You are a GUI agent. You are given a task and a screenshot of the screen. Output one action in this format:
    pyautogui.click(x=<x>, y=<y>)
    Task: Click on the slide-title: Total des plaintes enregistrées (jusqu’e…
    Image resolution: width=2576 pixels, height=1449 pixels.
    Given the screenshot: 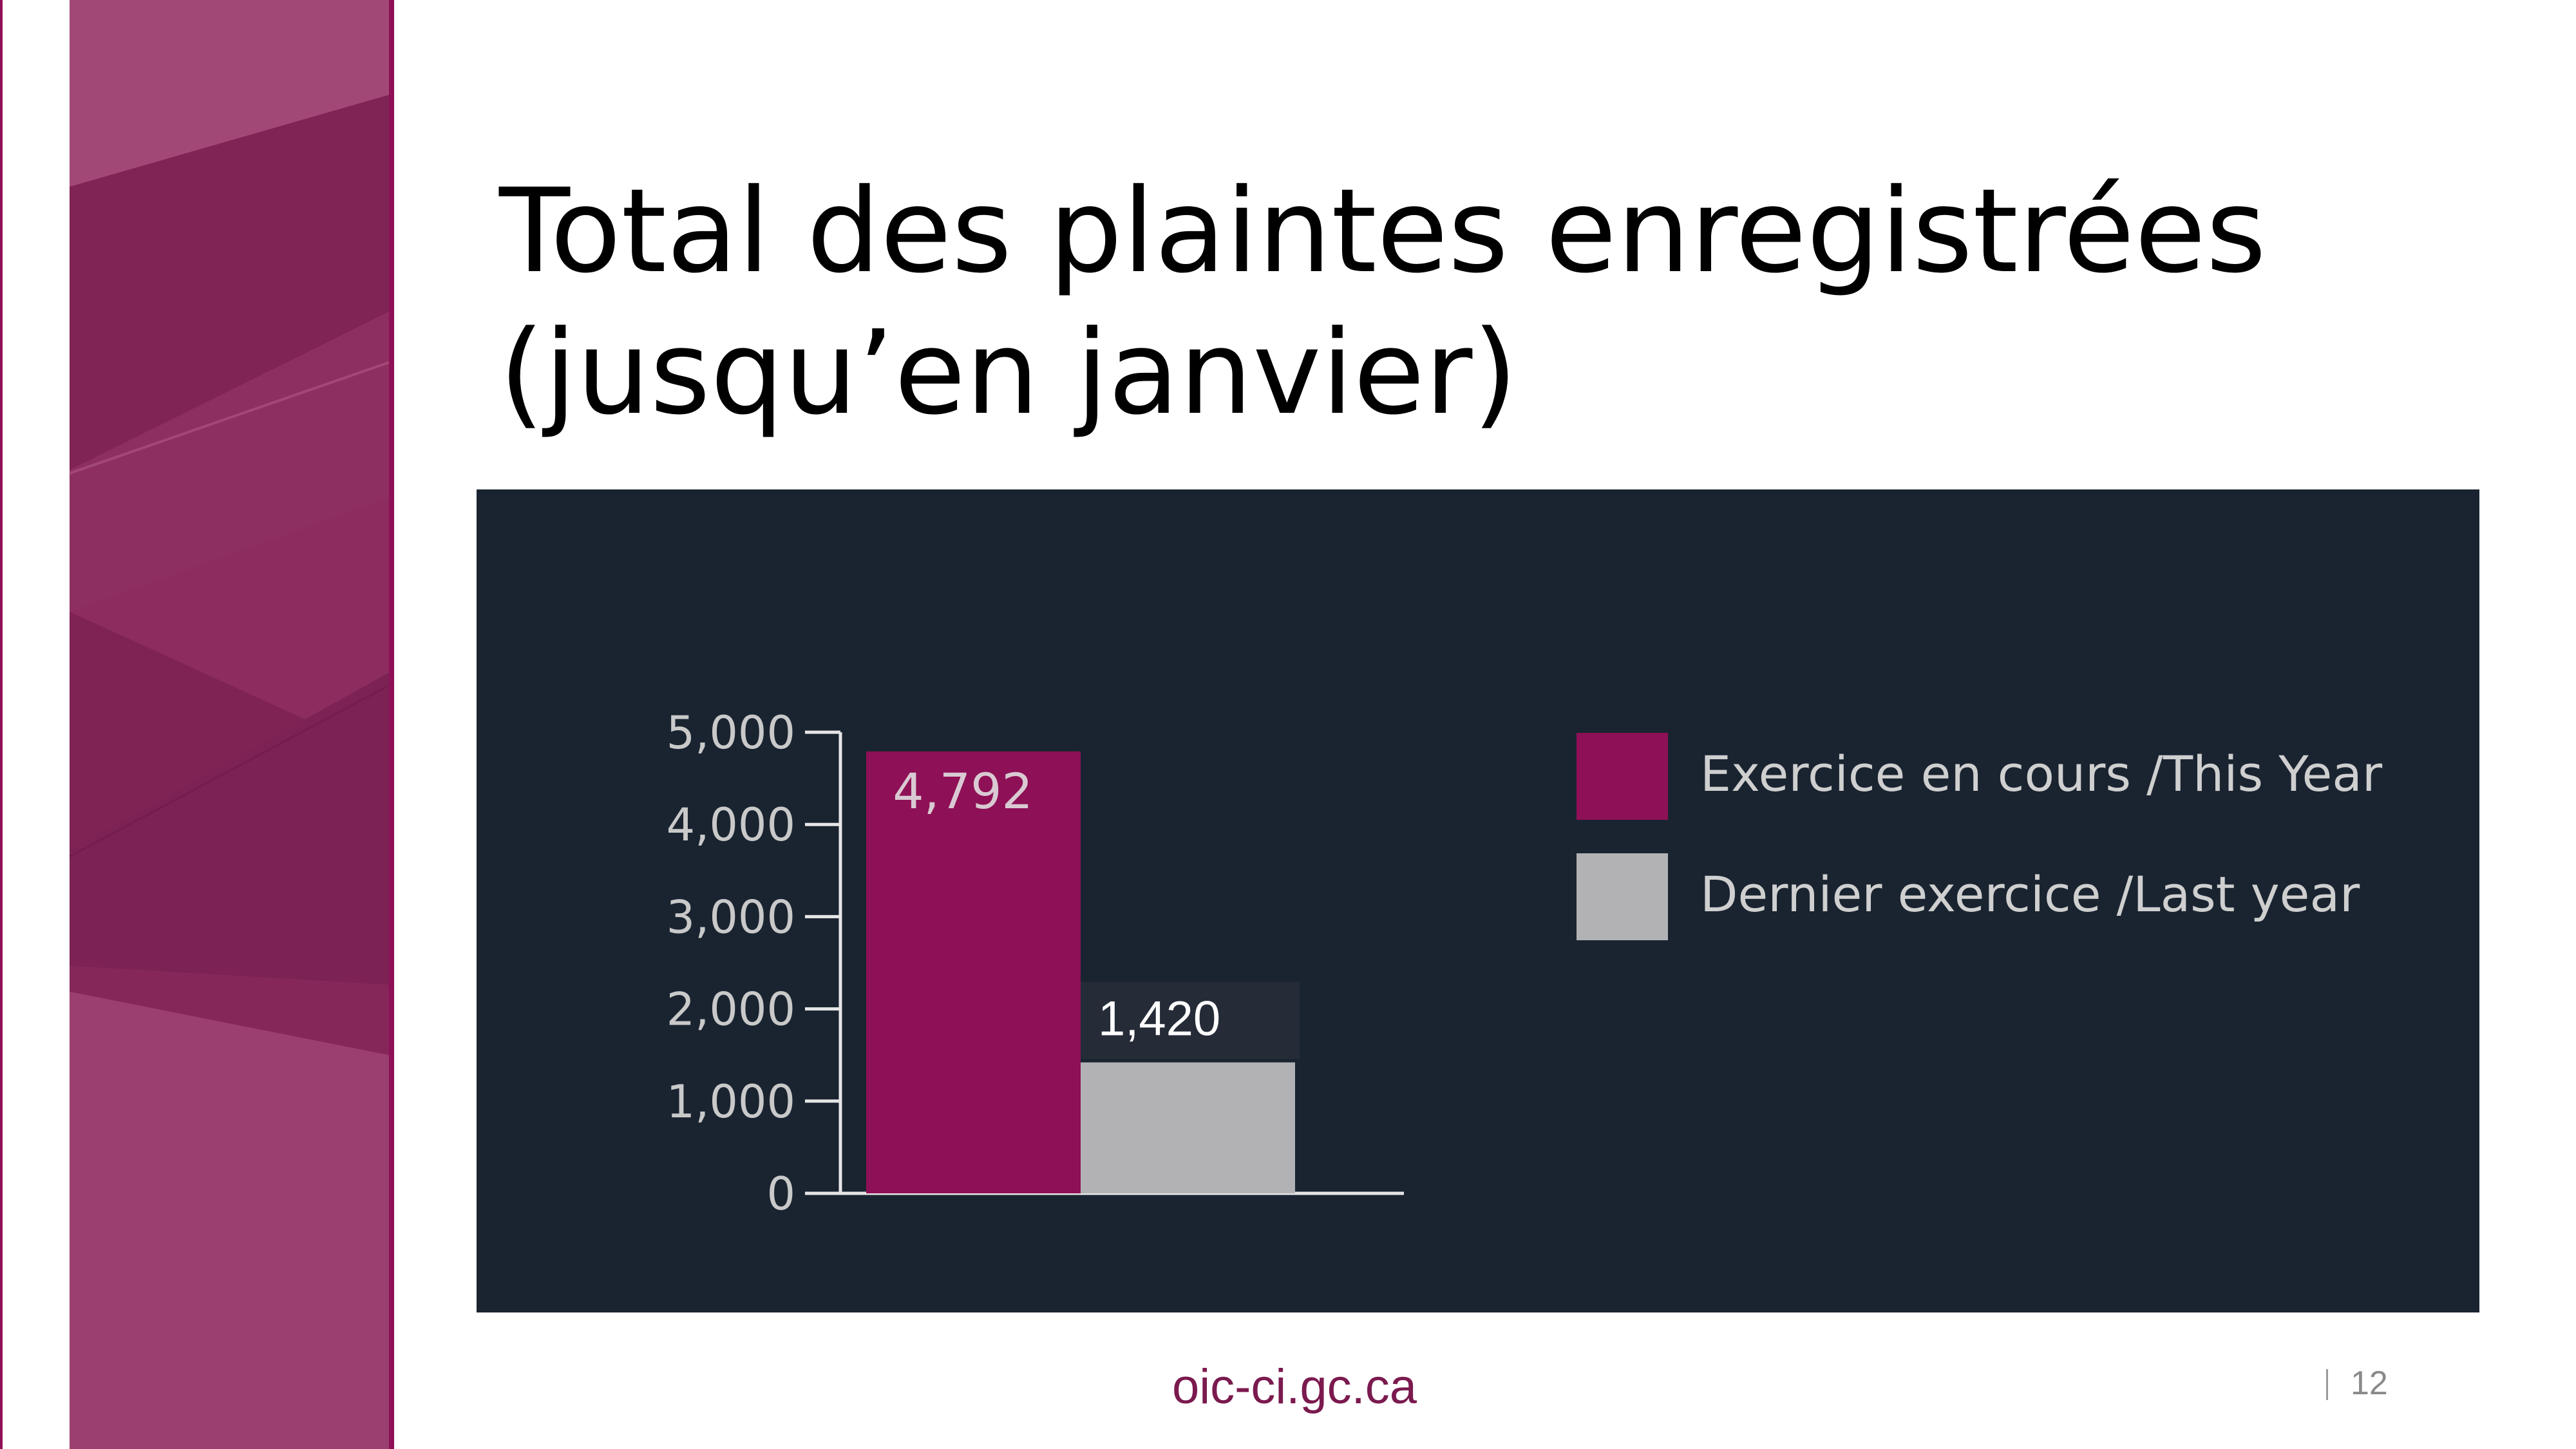 What is the action you would take?
    pyautogui.click(x=1465, y=302)
    